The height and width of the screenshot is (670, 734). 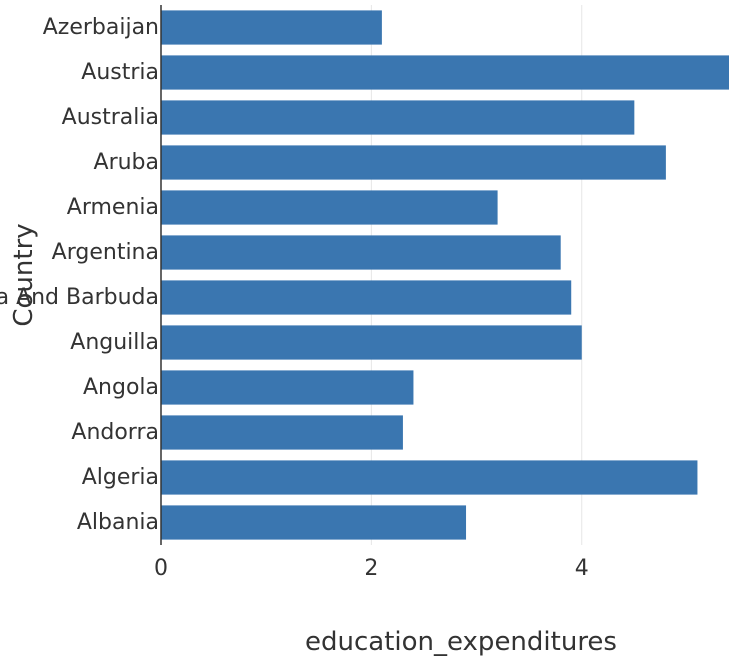 What do you see at coordinates (114, 342) in the screenshot?
I see `category-label: Anguilla` at bounding box center [114, 342].